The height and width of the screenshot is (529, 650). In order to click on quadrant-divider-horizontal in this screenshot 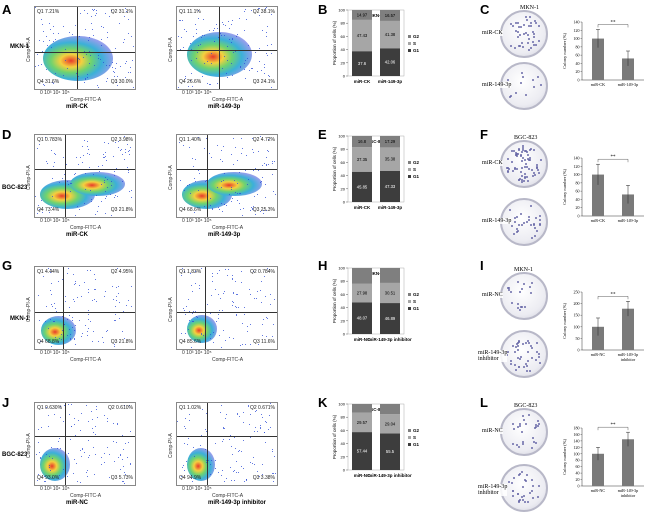, I will do `click(85, 170)`.